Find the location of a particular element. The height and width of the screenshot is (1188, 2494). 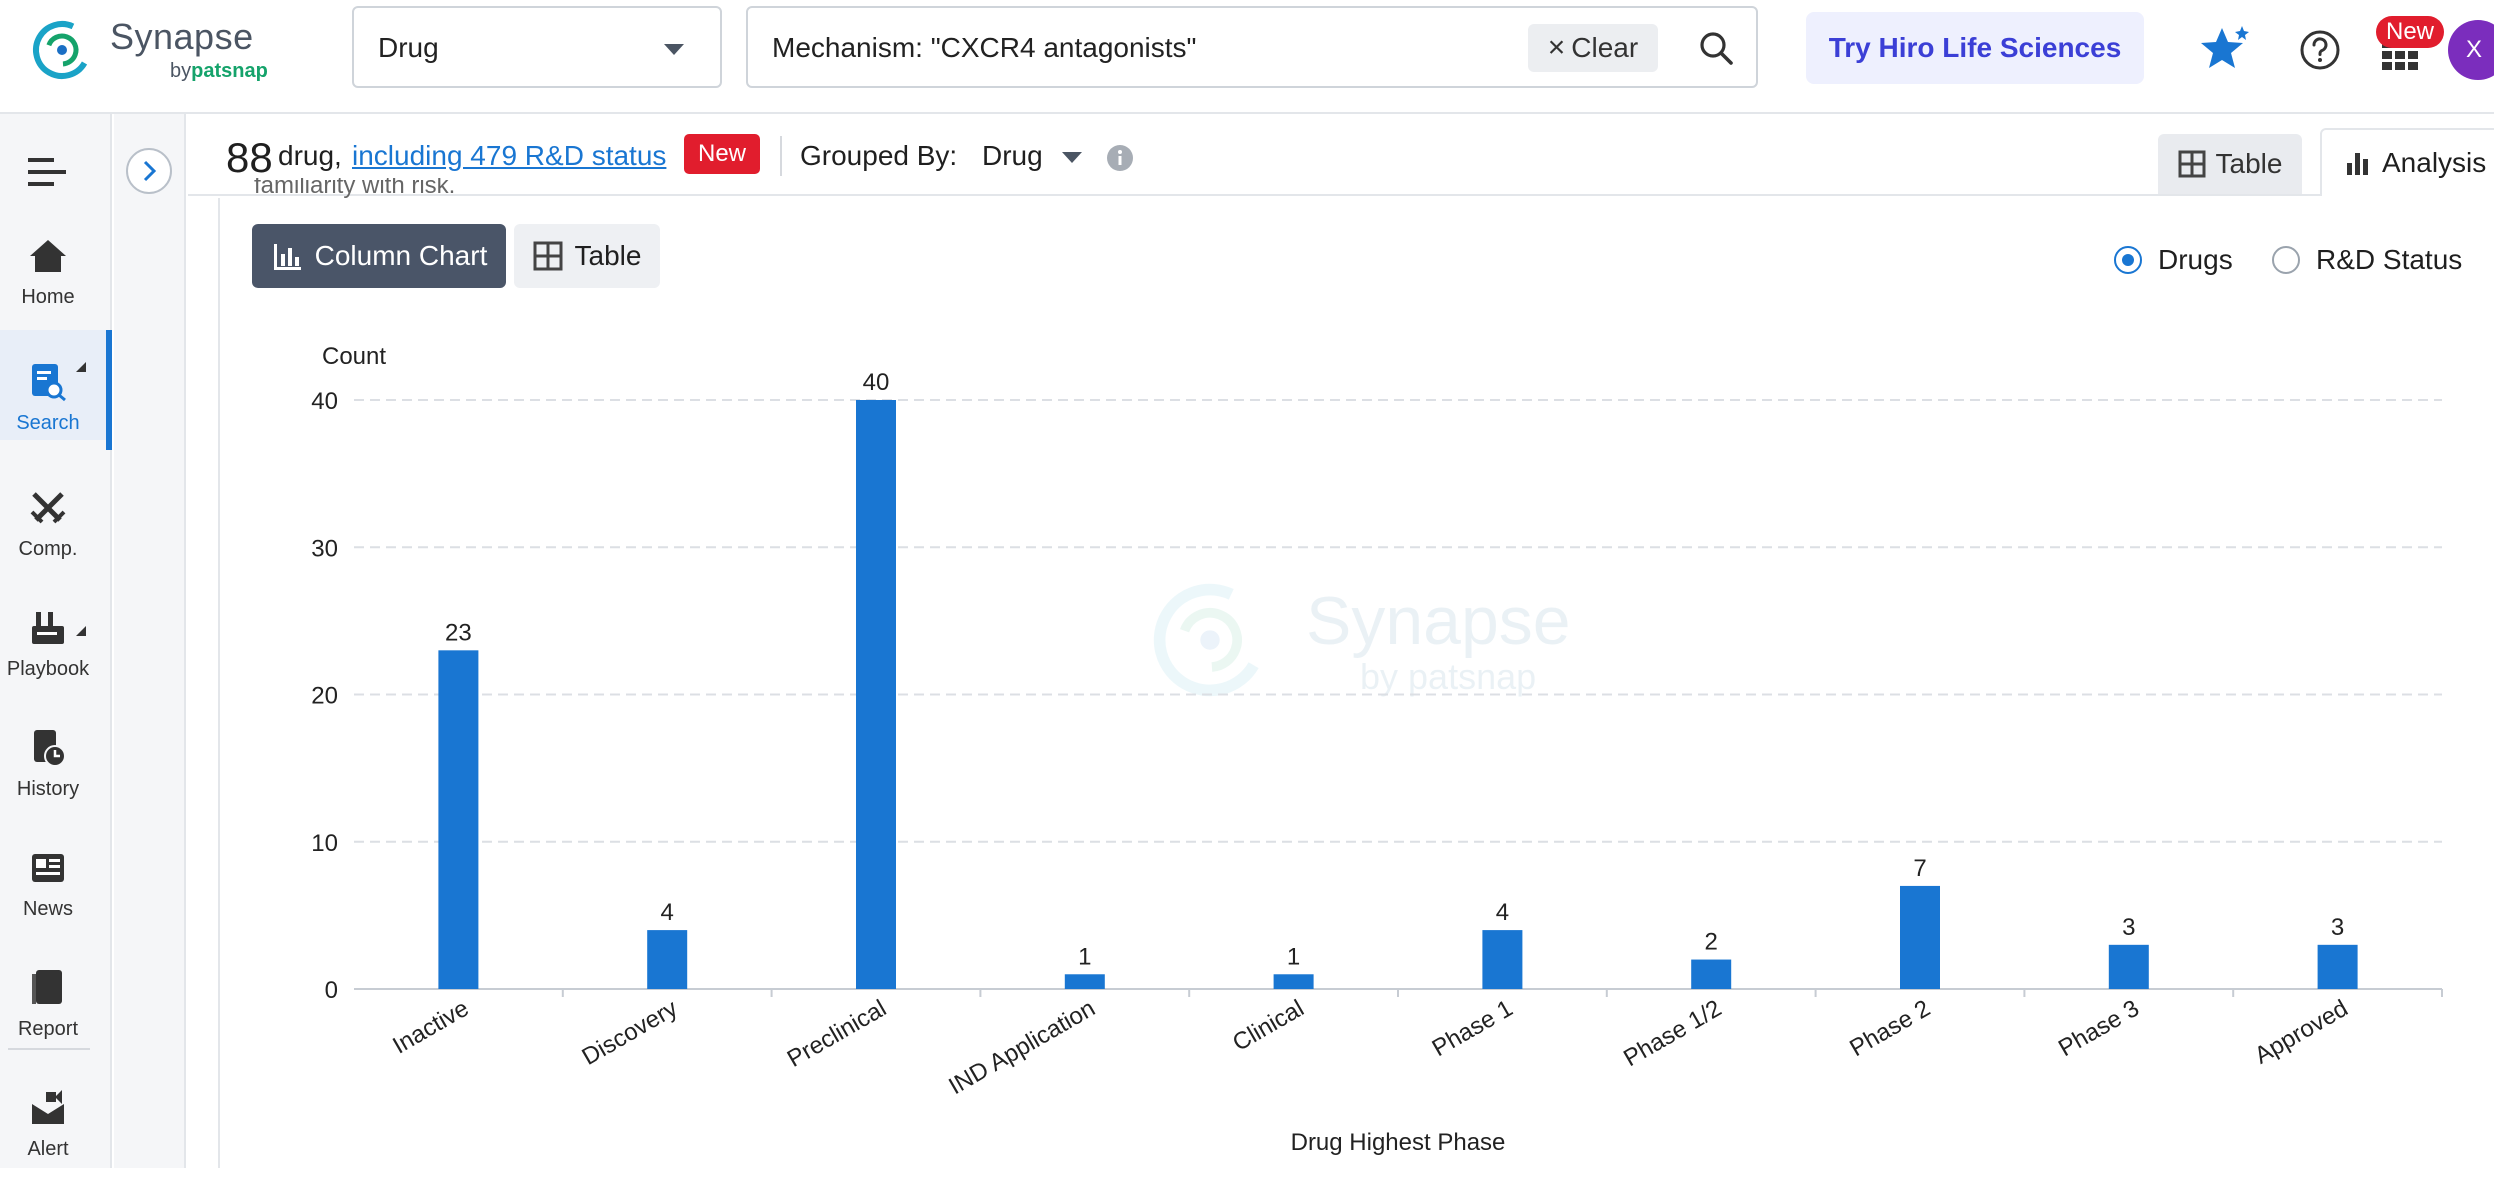

synapse-watermark-icon is located at coordinates (1210, 640).